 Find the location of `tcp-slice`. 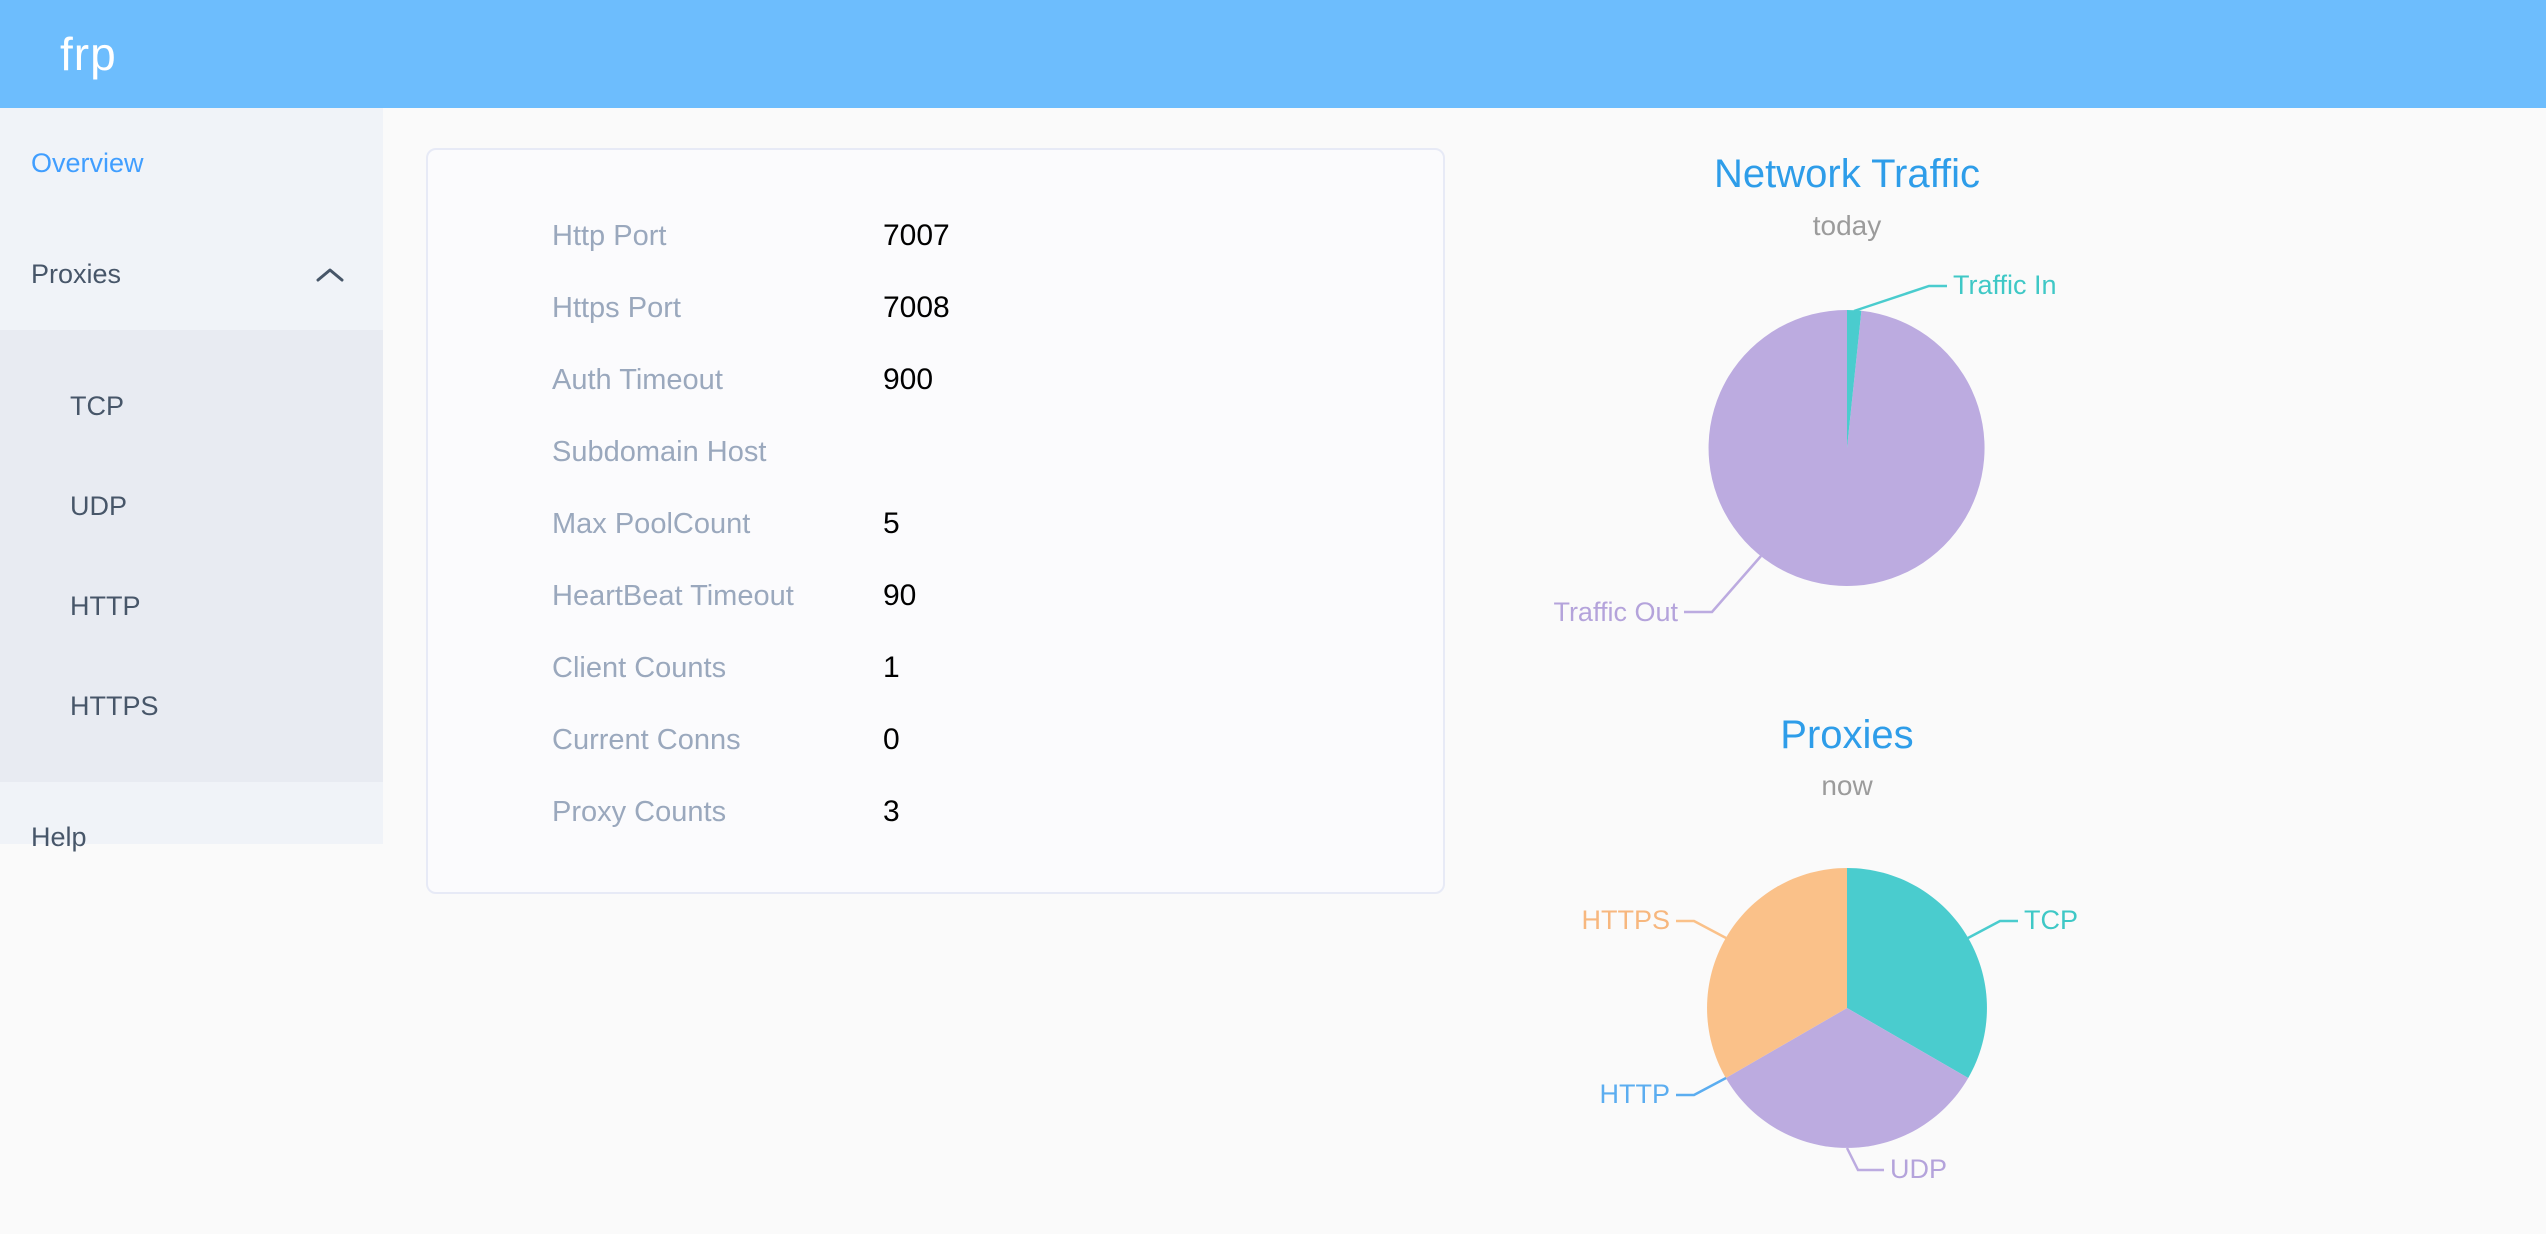

tcp-slice is located at coordinates (1917, 973).